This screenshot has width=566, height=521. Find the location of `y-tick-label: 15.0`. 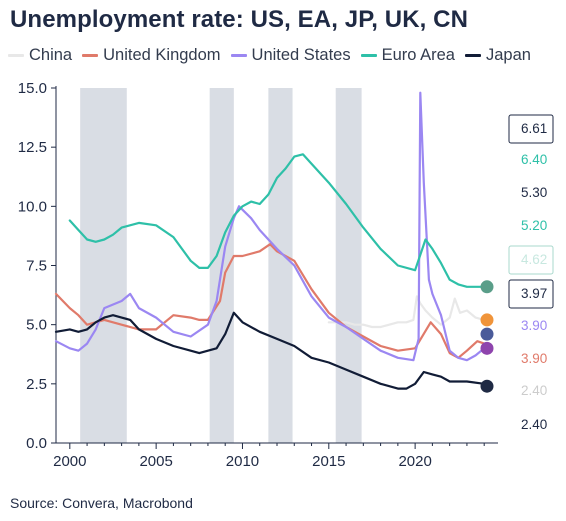

y-tick-label: 15.0 is located at coordinates (32, 88).